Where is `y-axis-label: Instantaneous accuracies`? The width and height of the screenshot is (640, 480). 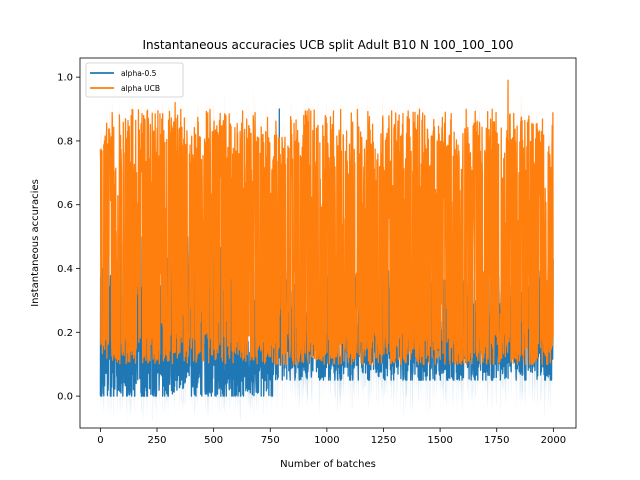 y-axis-label: Instantaneous accuracies is located at coordinates (35, 243).